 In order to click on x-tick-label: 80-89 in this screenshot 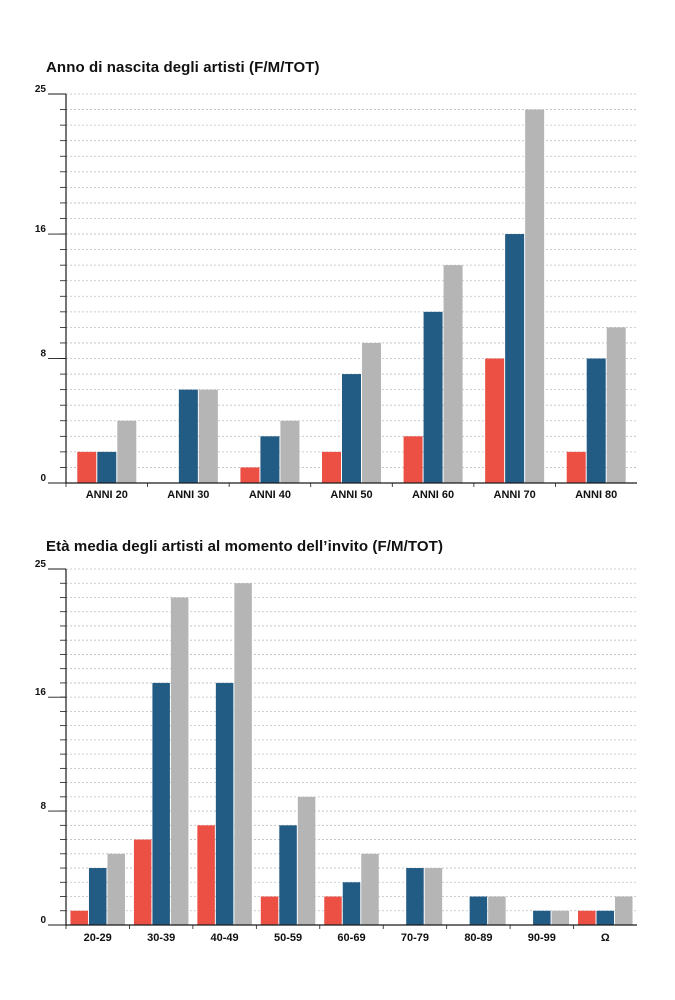, I will do `click(478, 938)`.